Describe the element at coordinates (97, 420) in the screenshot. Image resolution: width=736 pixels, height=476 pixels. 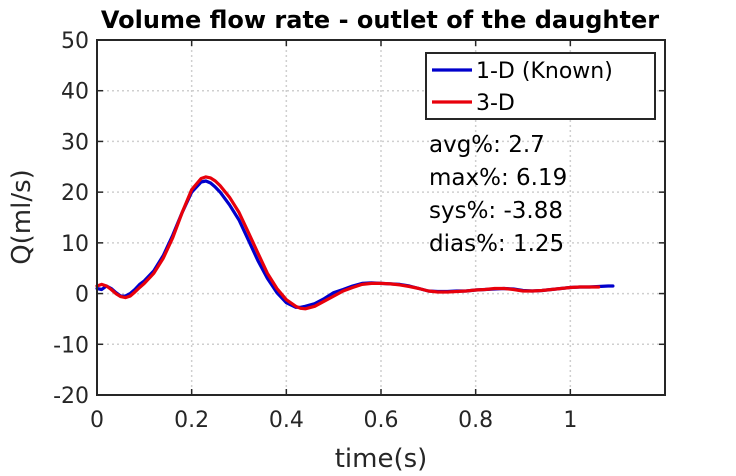
I see `x-tick-label: 0` at that location.